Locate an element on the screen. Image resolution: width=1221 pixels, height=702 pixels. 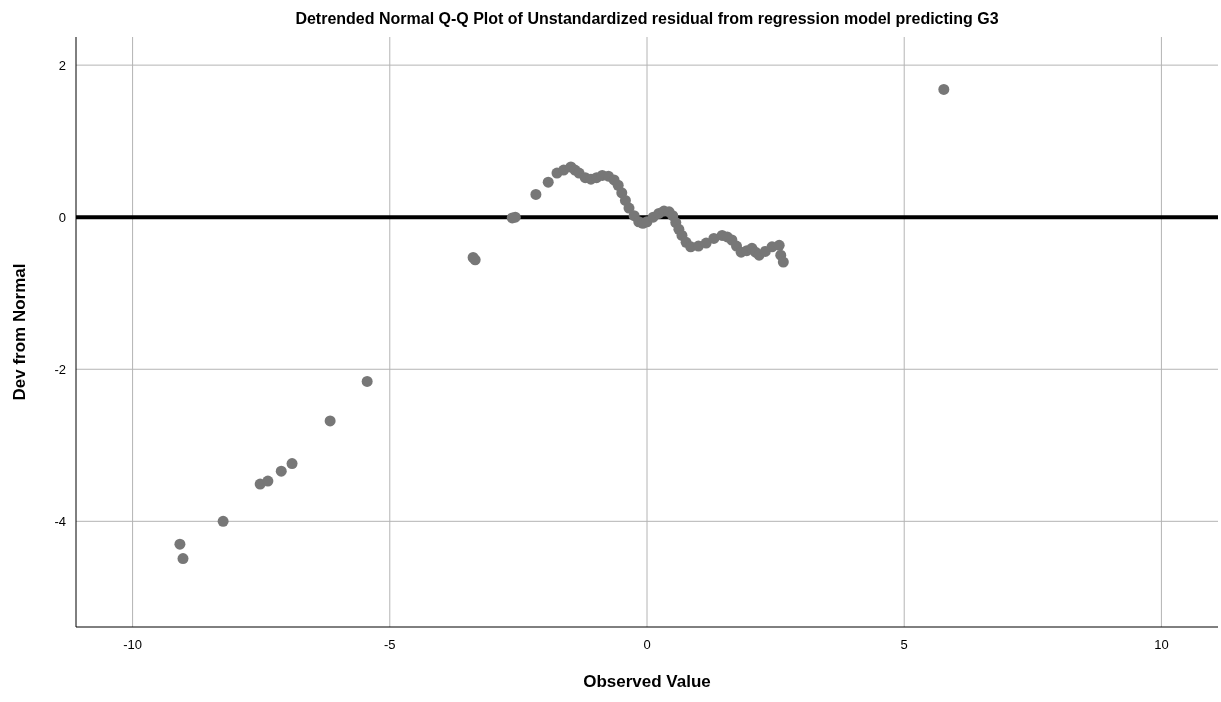
y-axis-title: Dev from Normal is located at coordinates (19, 332).